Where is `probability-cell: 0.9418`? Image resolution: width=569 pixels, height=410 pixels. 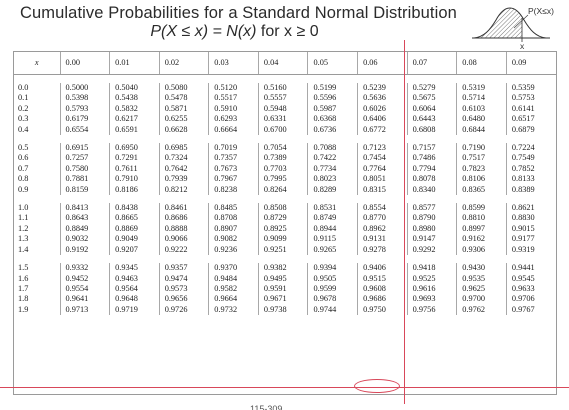 probability-cell: 0.9418 is located at coordinates (432, 268).